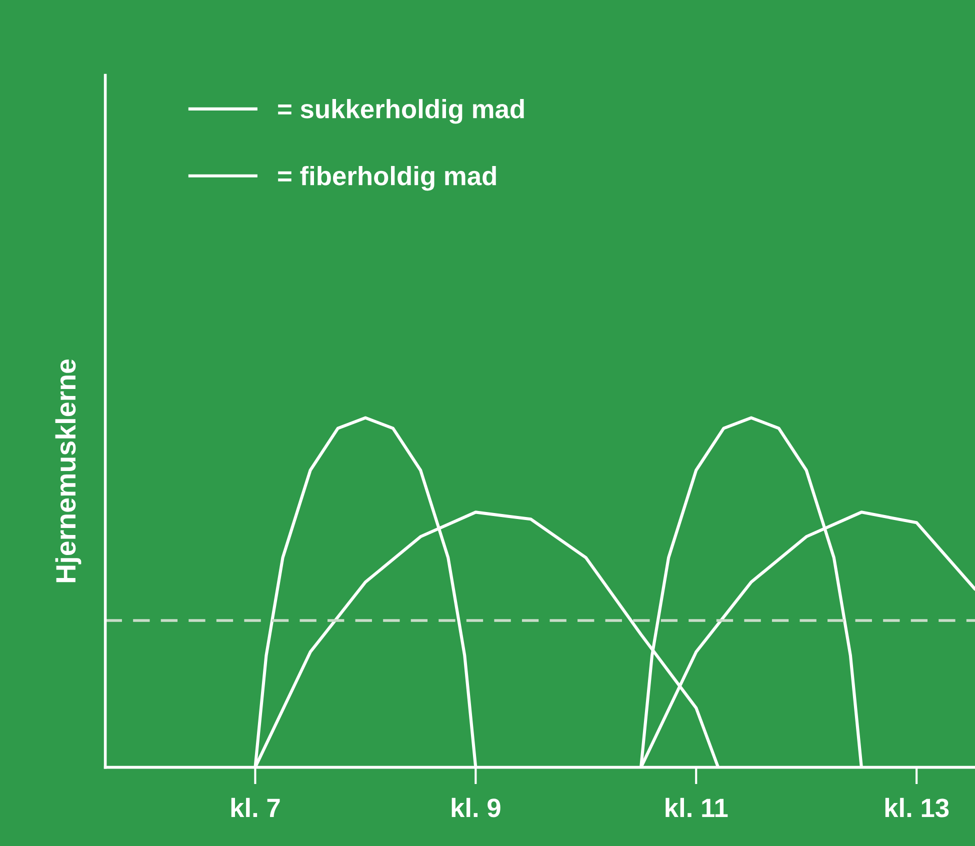  I want to click on x-tick-label: kl. 7, so click(255, 807).